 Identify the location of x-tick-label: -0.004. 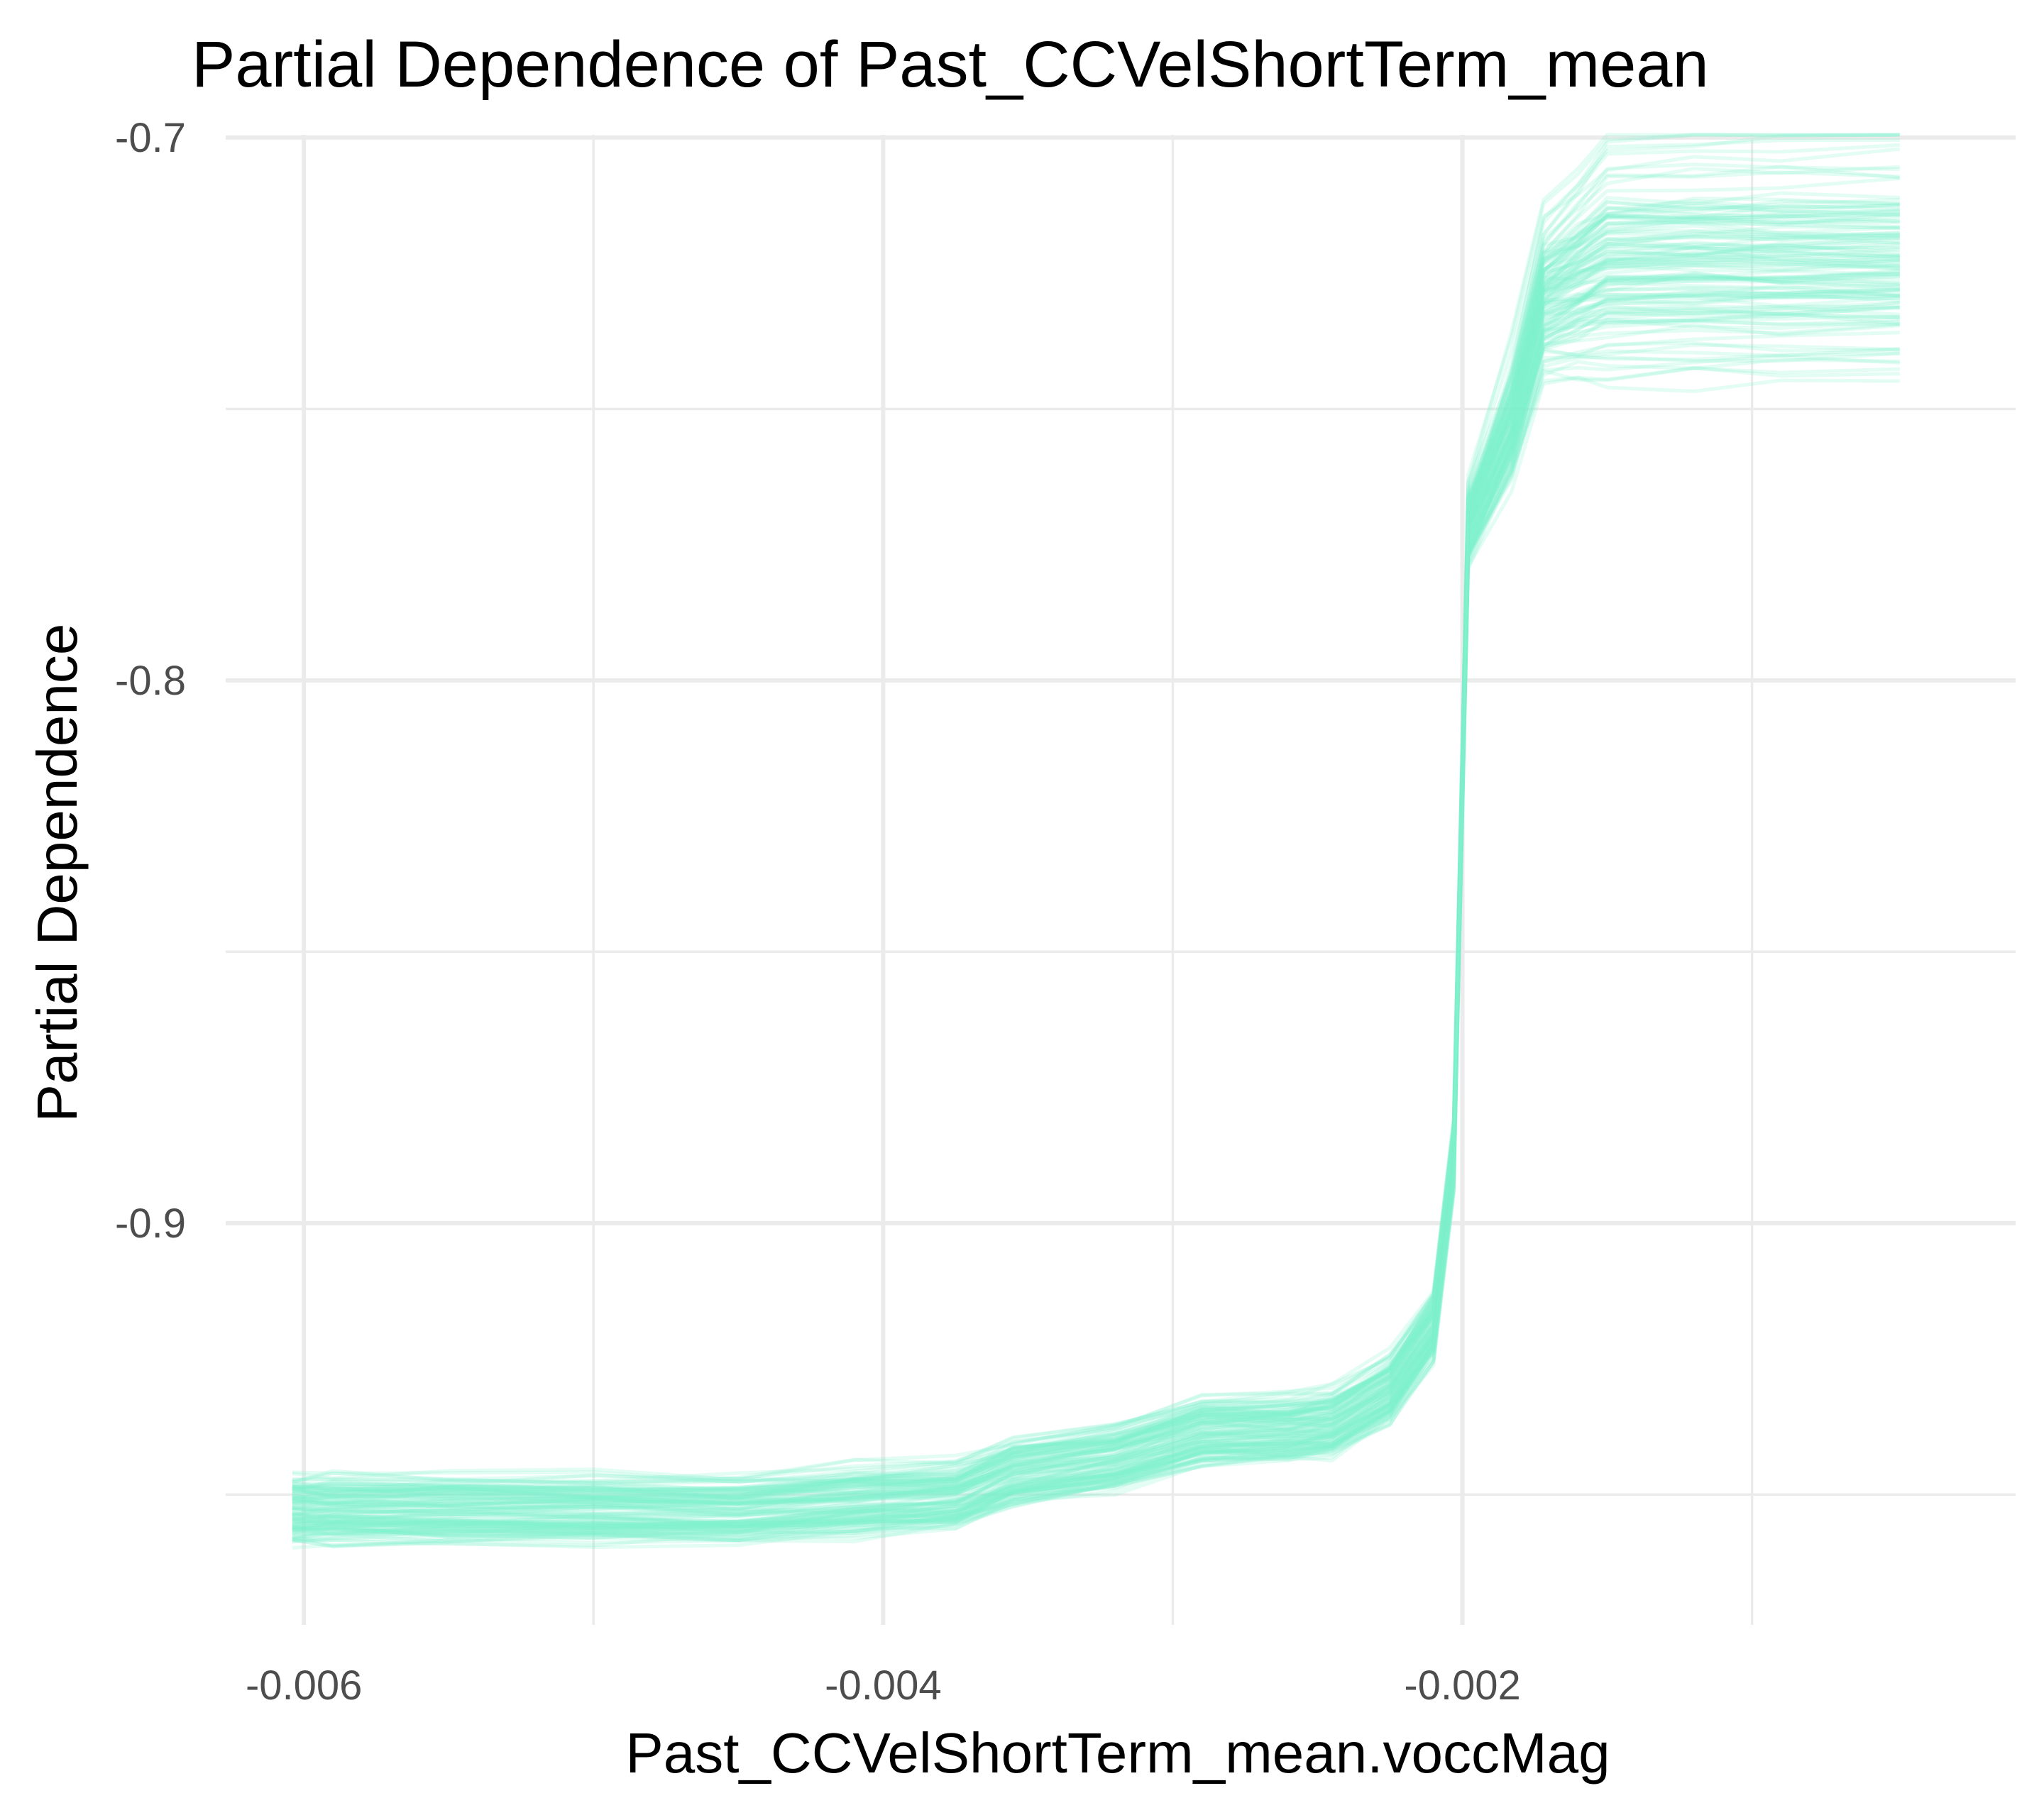
(883, 1686).